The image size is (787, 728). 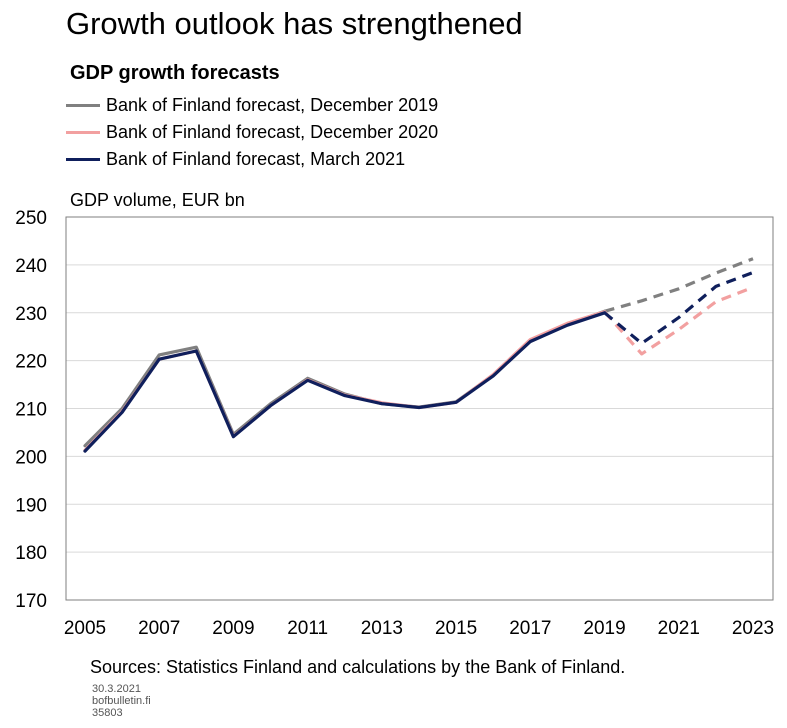 What do you see at coordinates (31, 553) in the screenshot?
I see `y-tick-label: 180` at bounding box center [31, 553].